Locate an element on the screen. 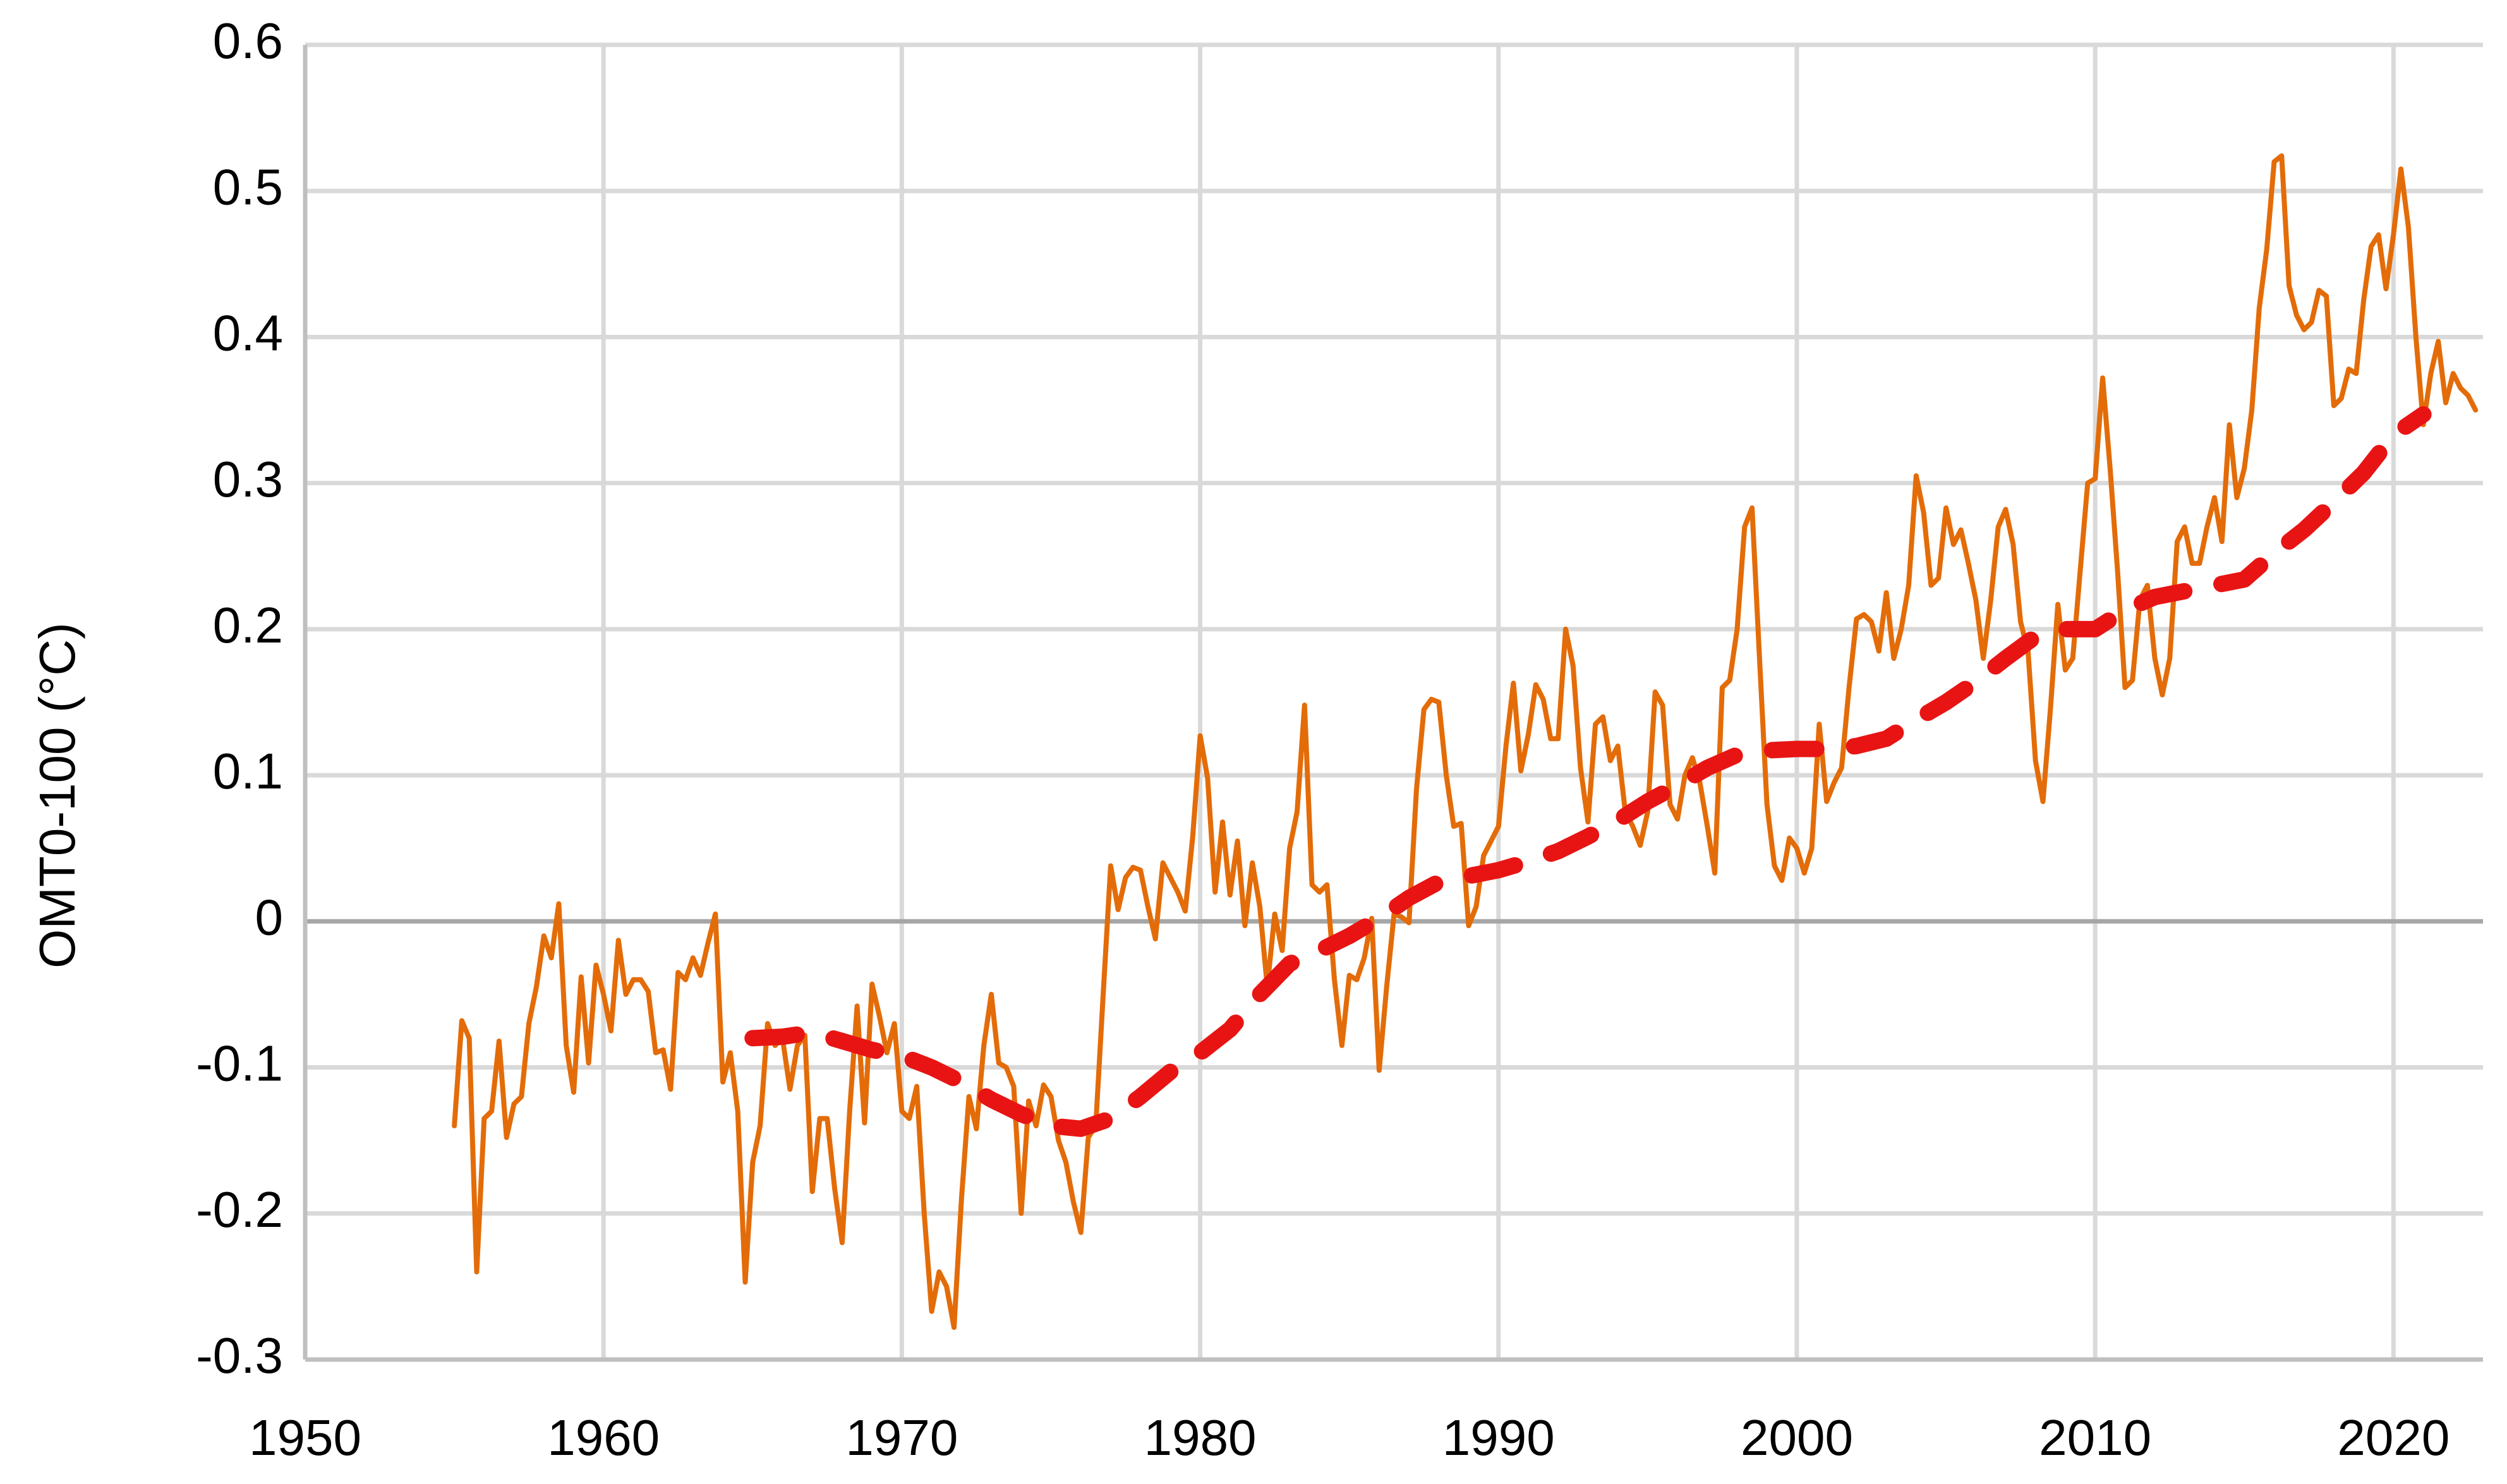 This screenshot has height=1484, width=2507. y-tick-label: 0.6 is located at coordinates (248, 41).